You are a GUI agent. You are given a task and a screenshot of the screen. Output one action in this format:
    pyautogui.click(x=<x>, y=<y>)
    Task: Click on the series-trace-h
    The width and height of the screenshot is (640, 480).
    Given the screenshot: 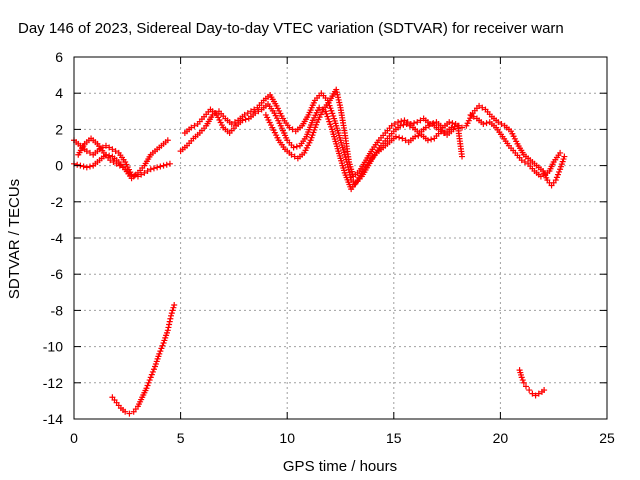 What is the action you would take?
    pyautogui.click(x=515, y=145)
    